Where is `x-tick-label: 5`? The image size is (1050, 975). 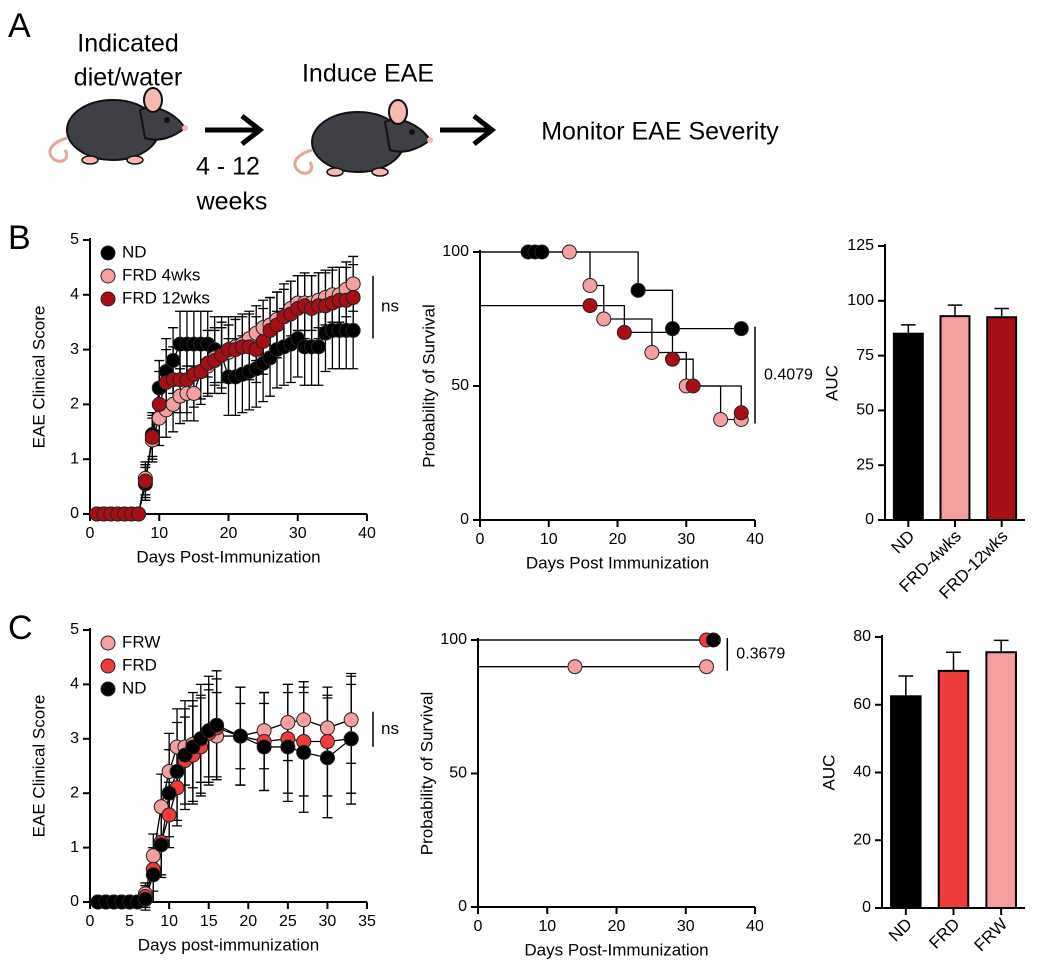
x-tick-label: 5 is located at coordinates (129, 921).